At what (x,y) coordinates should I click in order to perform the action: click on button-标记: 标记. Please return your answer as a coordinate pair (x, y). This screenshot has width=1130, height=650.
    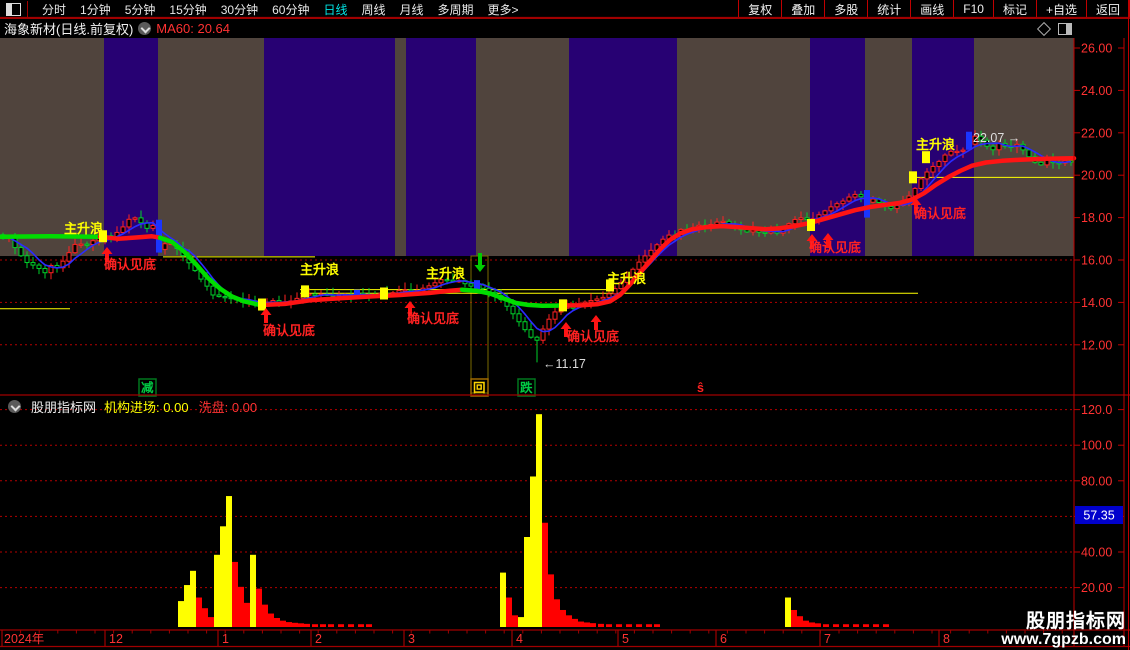
    Looking at the image, I should click on (1014, 9).